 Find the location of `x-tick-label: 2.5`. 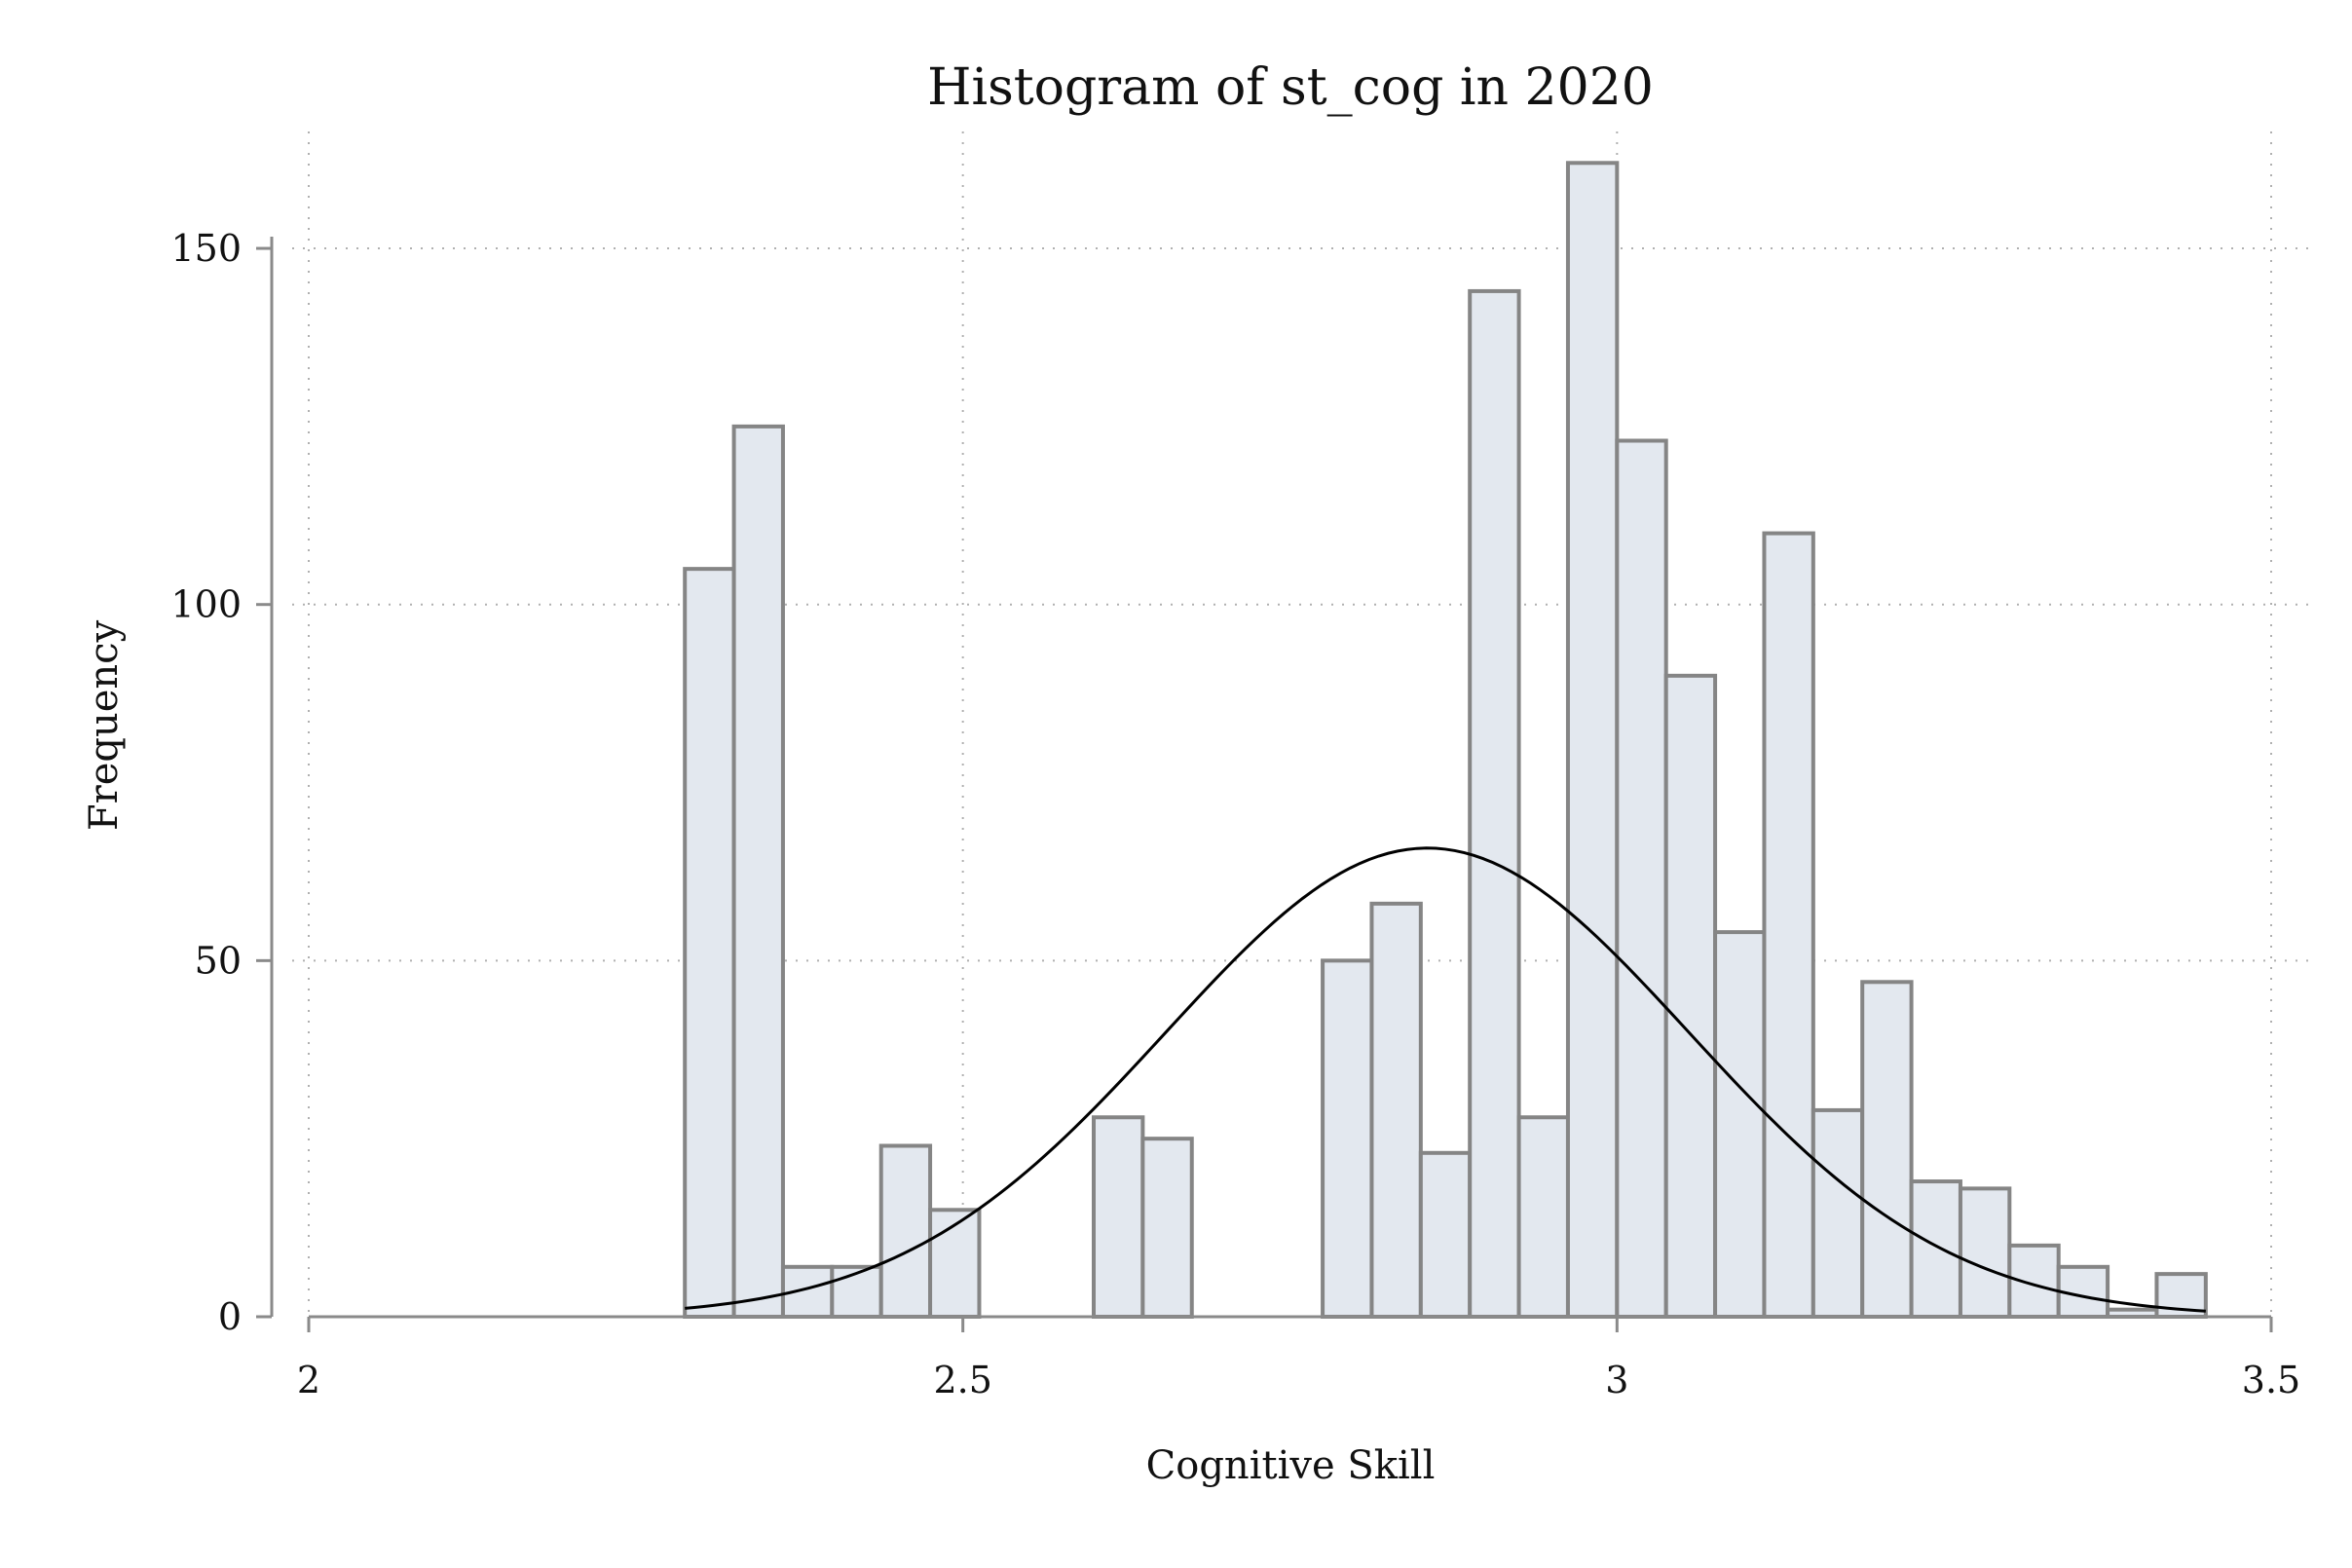

x-tick-label: 2.5 is located at coordinates (962, 1380).